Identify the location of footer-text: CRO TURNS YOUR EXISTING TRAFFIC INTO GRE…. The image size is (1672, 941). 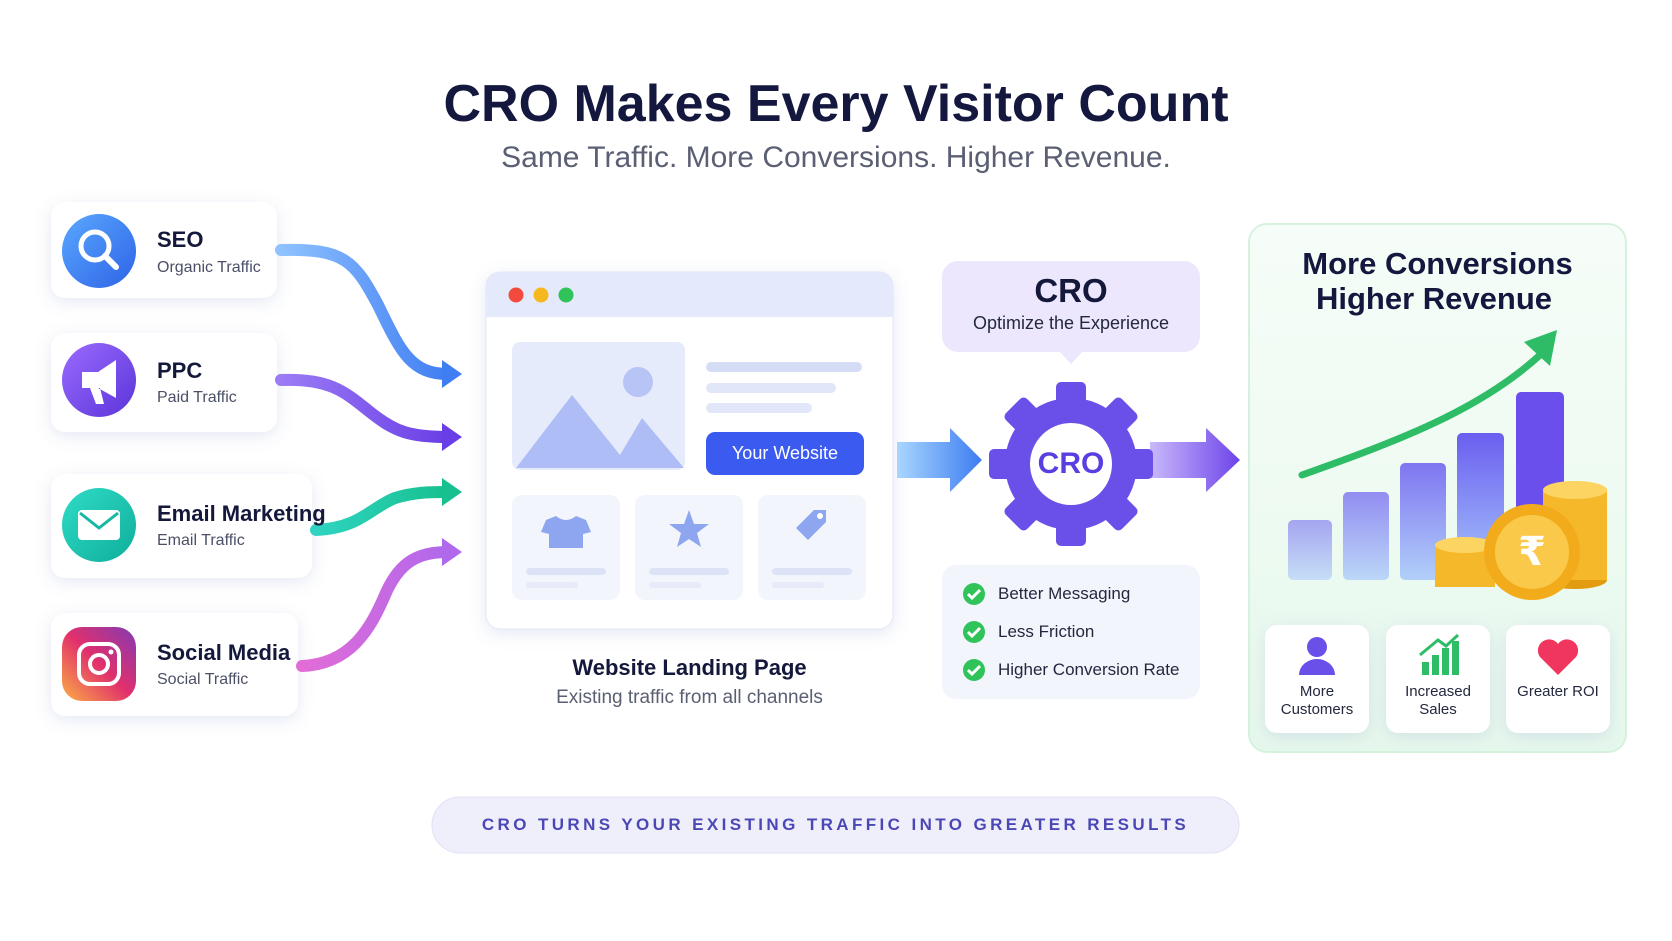
(835, 824).